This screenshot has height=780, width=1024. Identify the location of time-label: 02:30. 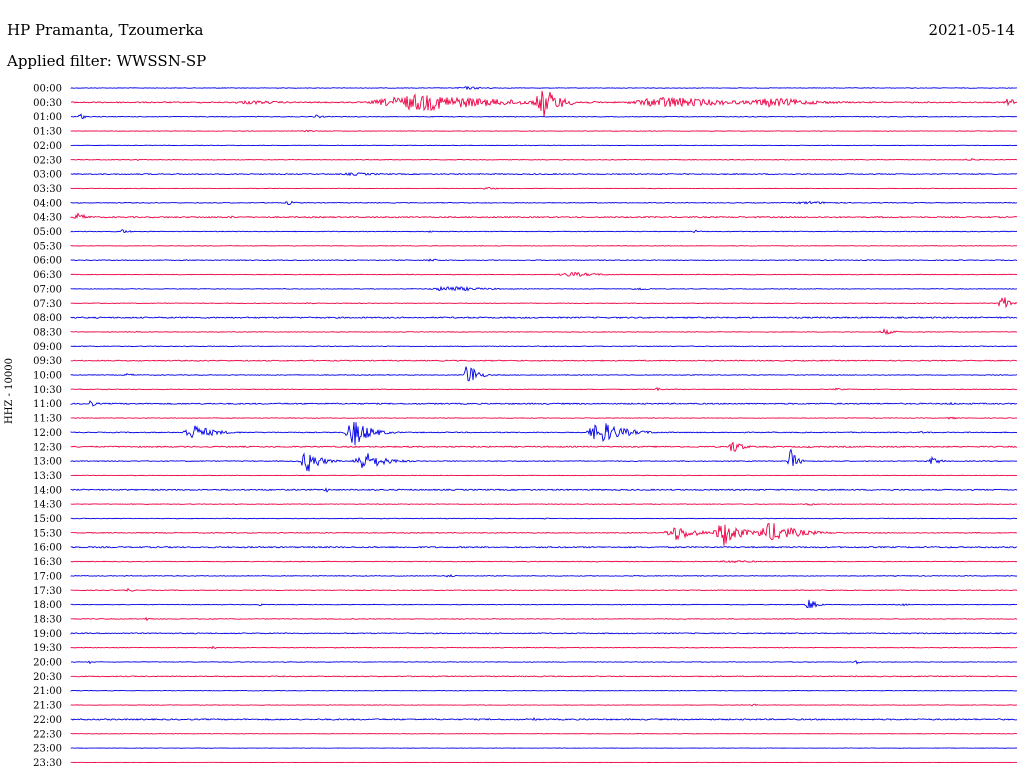
(47, 160).